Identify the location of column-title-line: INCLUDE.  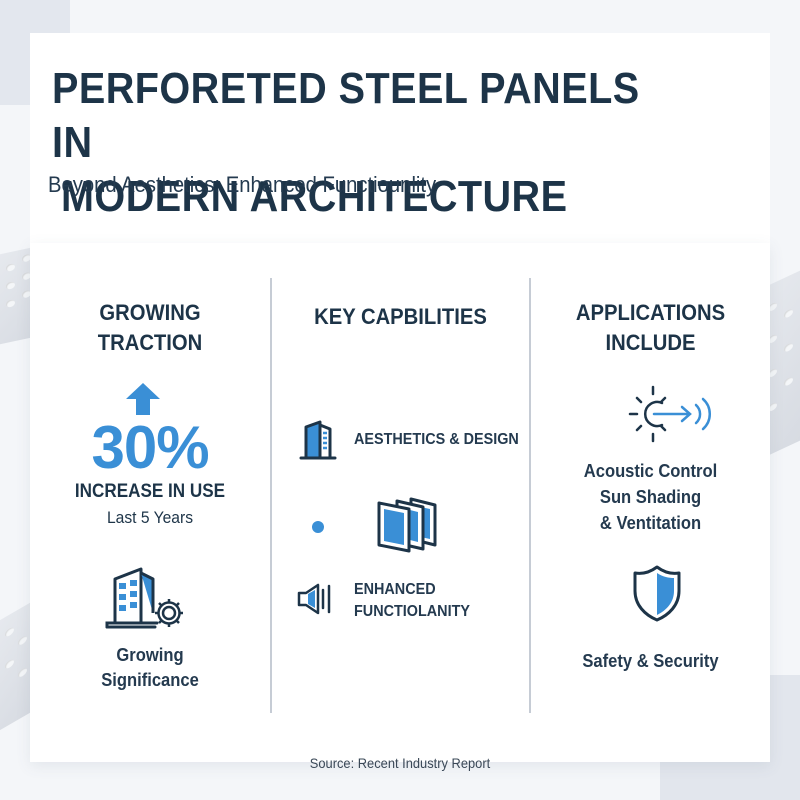
(650, 342).